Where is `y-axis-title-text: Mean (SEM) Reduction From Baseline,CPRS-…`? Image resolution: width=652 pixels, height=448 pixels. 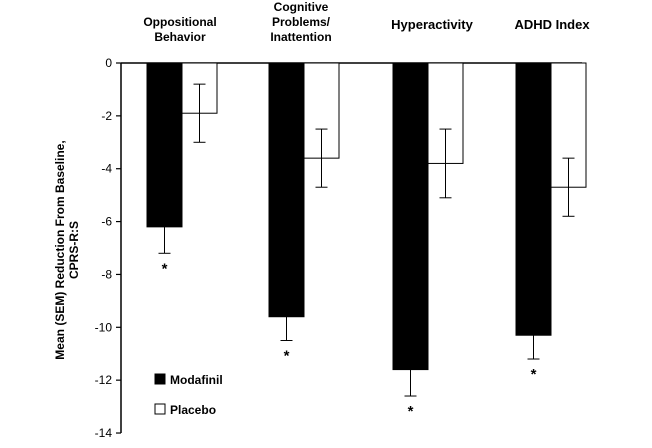 y-axis-title-text: Mean (SEM) Reduction From Baseline,CPRS-… is located at coordinates (67, 249).